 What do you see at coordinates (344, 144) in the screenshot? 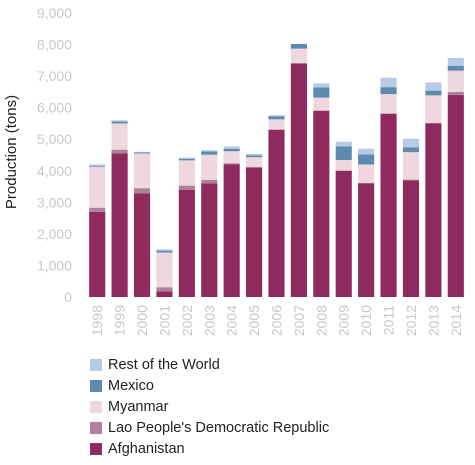
I see `bar-segment-rest-of-the-world-2009` at bounding box center [344, 144].